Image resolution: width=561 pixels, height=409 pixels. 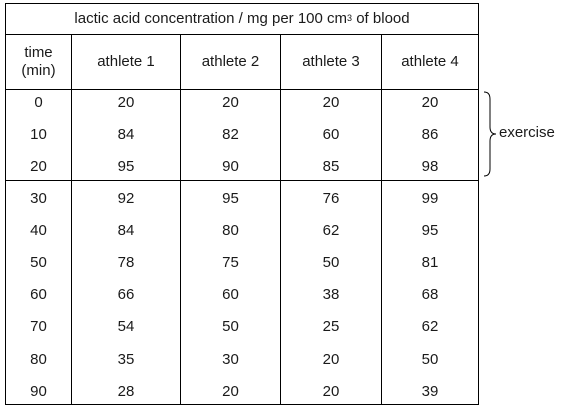 I want to click on athlete-2-cell: 82, so click(x=230, y=134).